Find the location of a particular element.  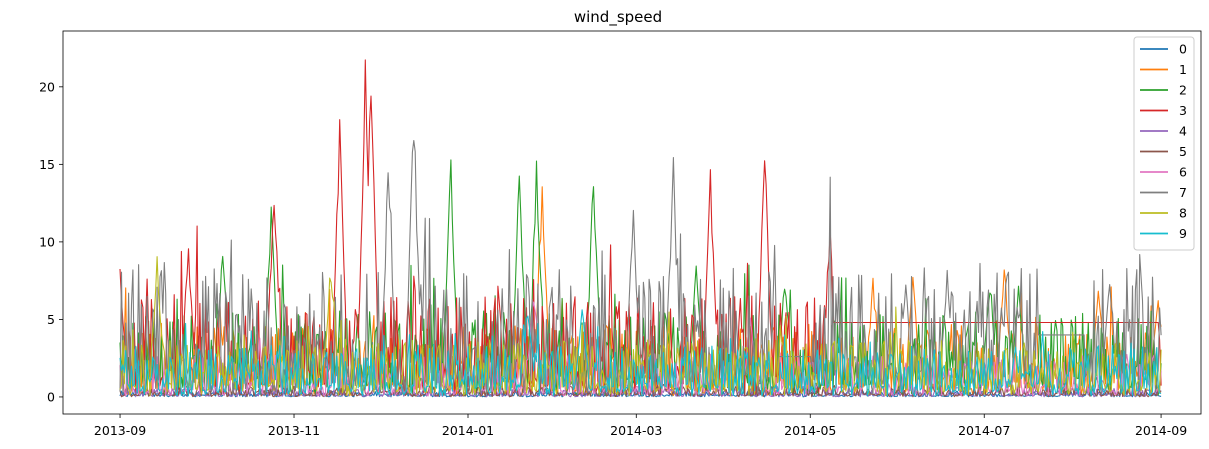

legend-label-1: 1 is located at coordinates (1183, 69).